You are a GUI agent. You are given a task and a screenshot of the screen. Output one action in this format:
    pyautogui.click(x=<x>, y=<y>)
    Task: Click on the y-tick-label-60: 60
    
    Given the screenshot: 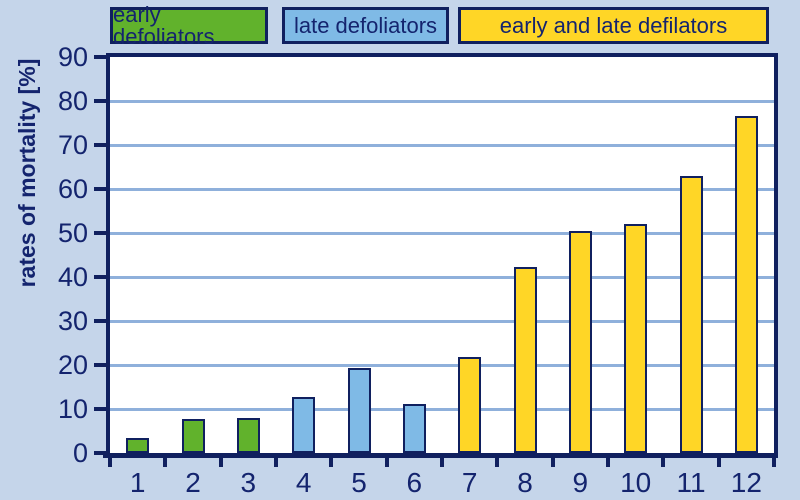 What is the action you would take?
    pyautogui.click(x=72, y=189)
    